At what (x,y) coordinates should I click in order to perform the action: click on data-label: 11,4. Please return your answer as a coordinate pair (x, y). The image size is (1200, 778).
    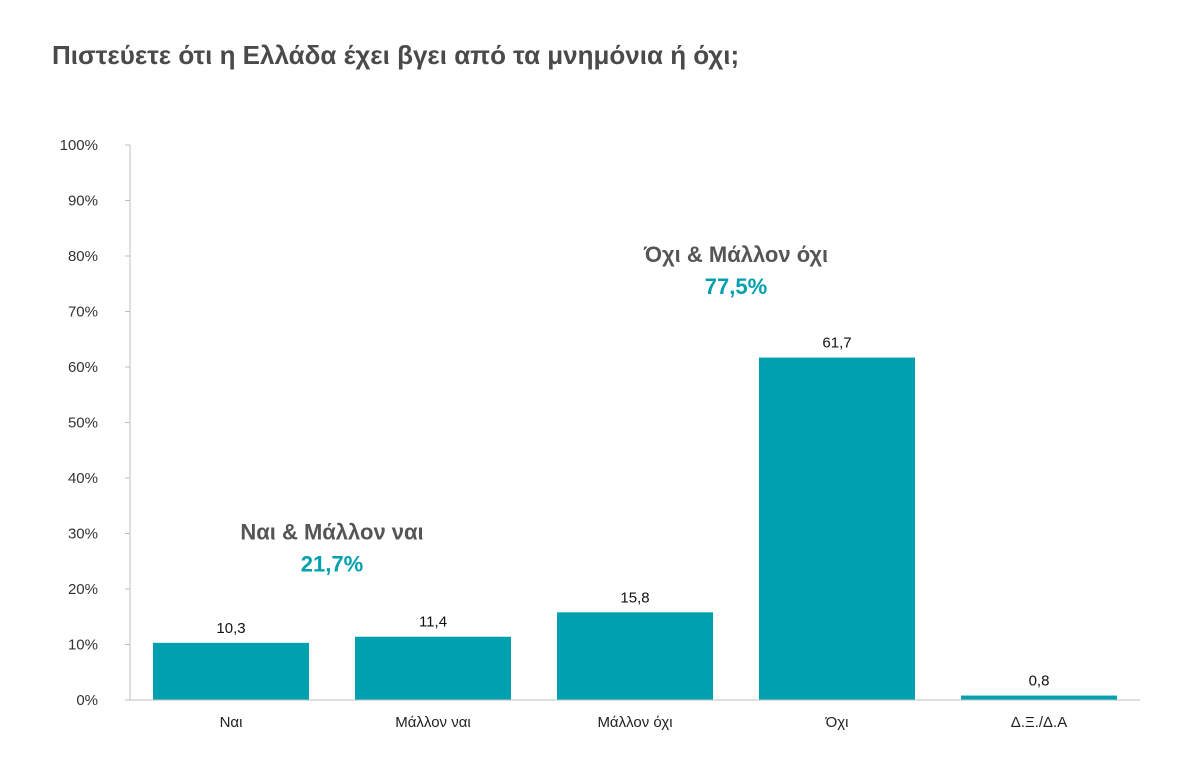
    Looking at the image, I should click on (433, 622).